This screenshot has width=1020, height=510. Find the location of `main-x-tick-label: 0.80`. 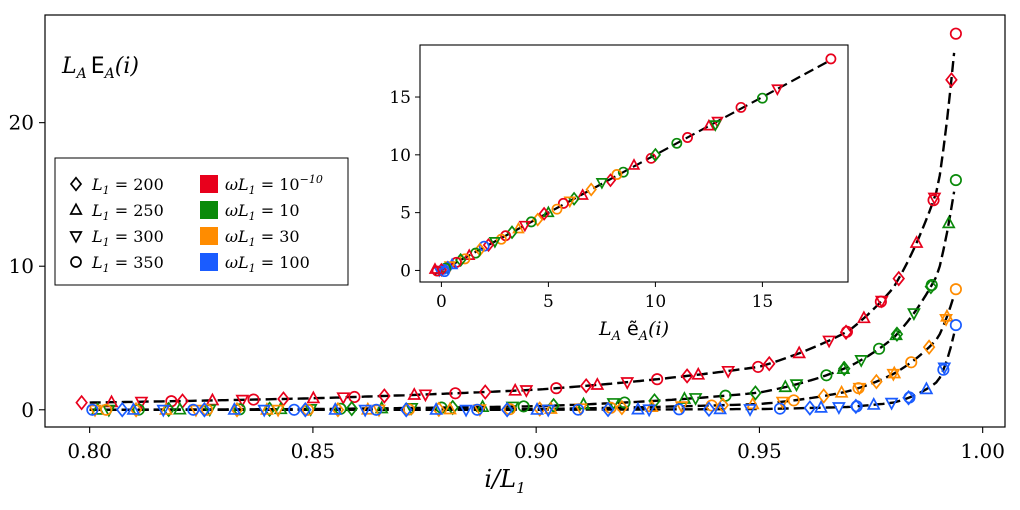

main-x-tick-label: 0.80 is located at coordinates (89, 451).